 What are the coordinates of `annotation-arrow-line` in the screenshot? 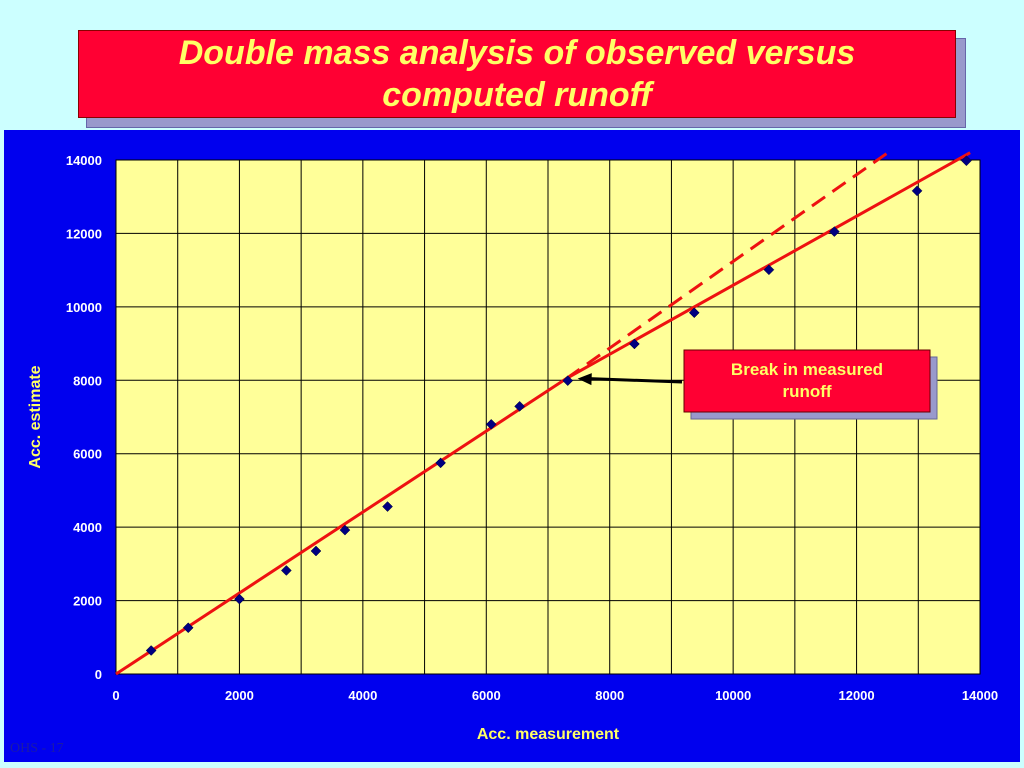 It's located at (636, 380).